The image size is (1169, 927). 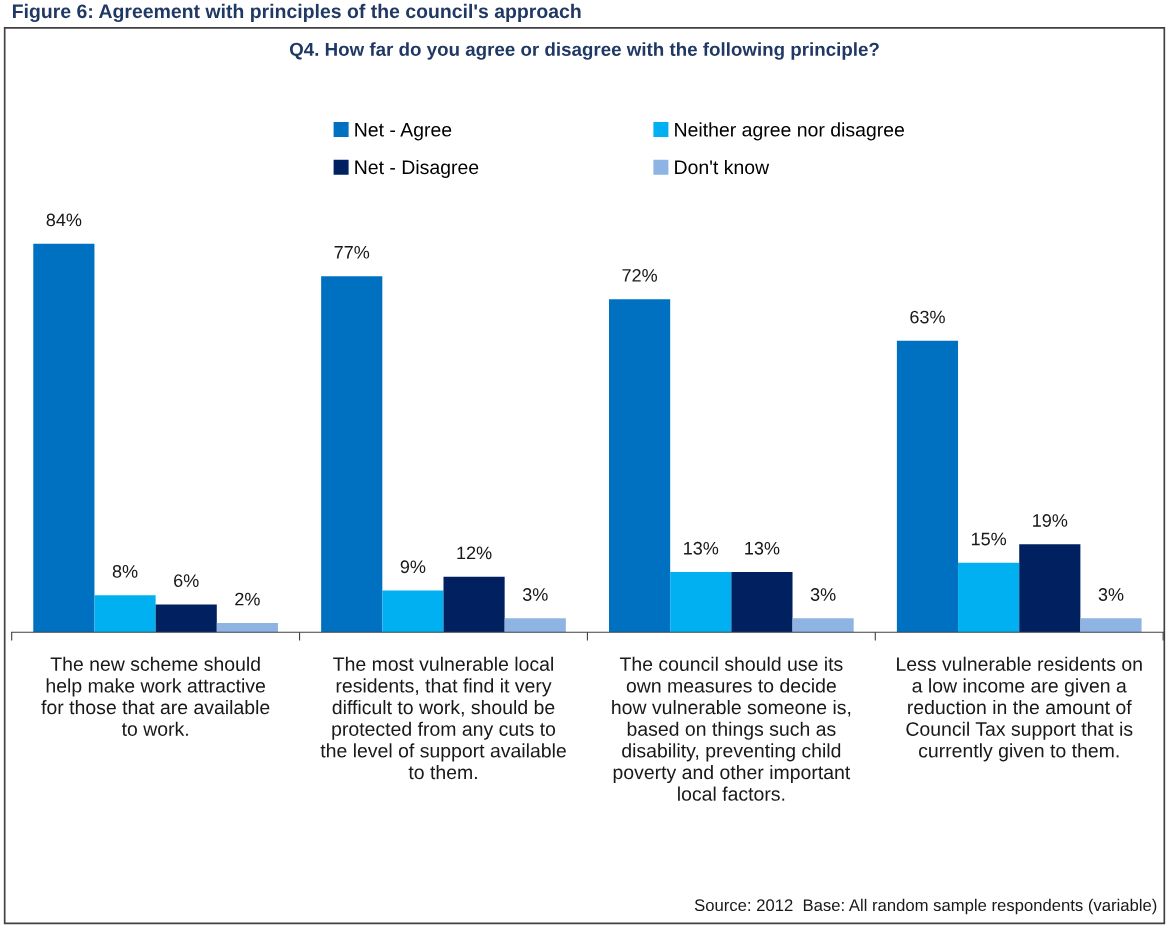 I want to click on chart-title: Figure 6: Agreement with principles of the council's approach, so click(x=296, y=13).